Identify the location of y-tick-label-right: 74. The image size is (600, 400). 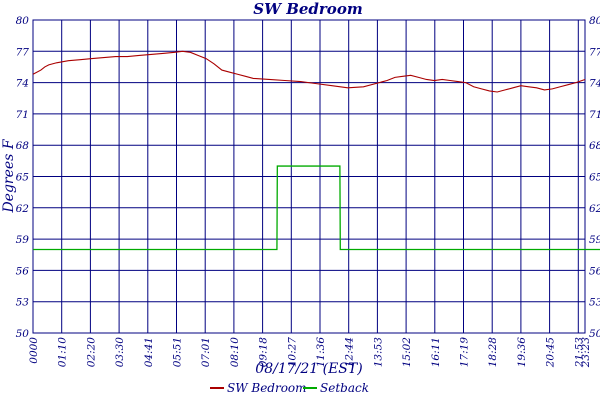
(594, 84).